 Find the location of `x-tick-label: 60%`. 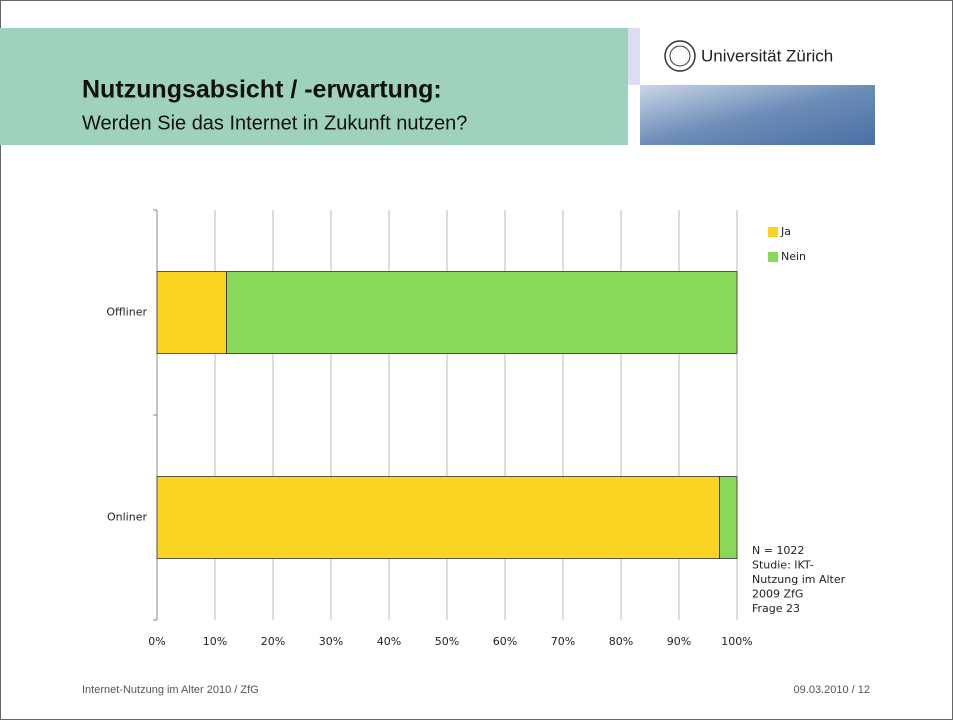

x-tick-label: 60% is located at coordinates (505, 641).